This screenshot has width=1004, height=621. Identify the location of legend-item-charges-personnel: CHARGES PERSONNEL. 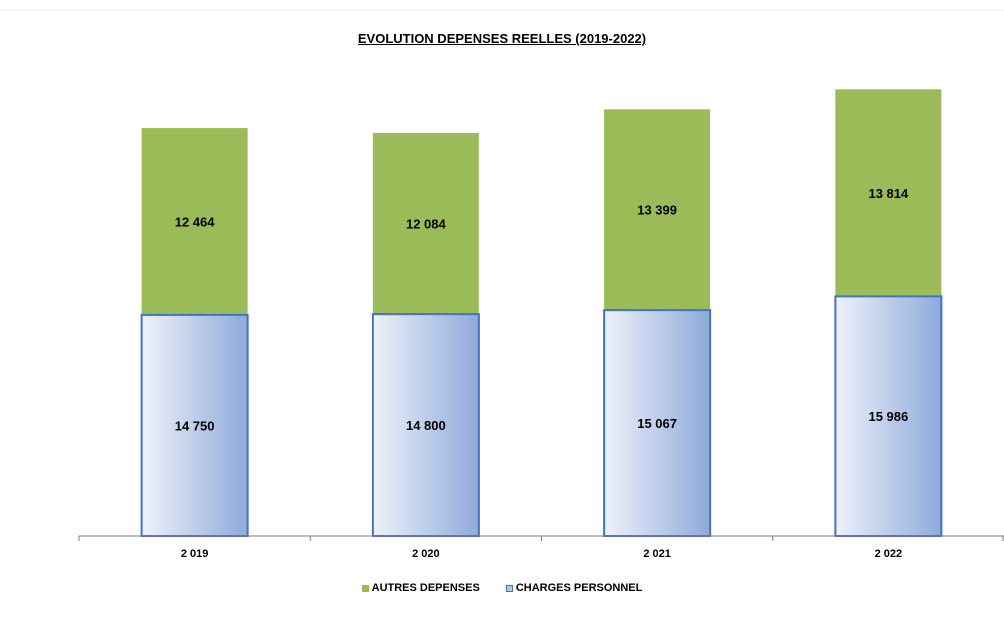
(574, 588).